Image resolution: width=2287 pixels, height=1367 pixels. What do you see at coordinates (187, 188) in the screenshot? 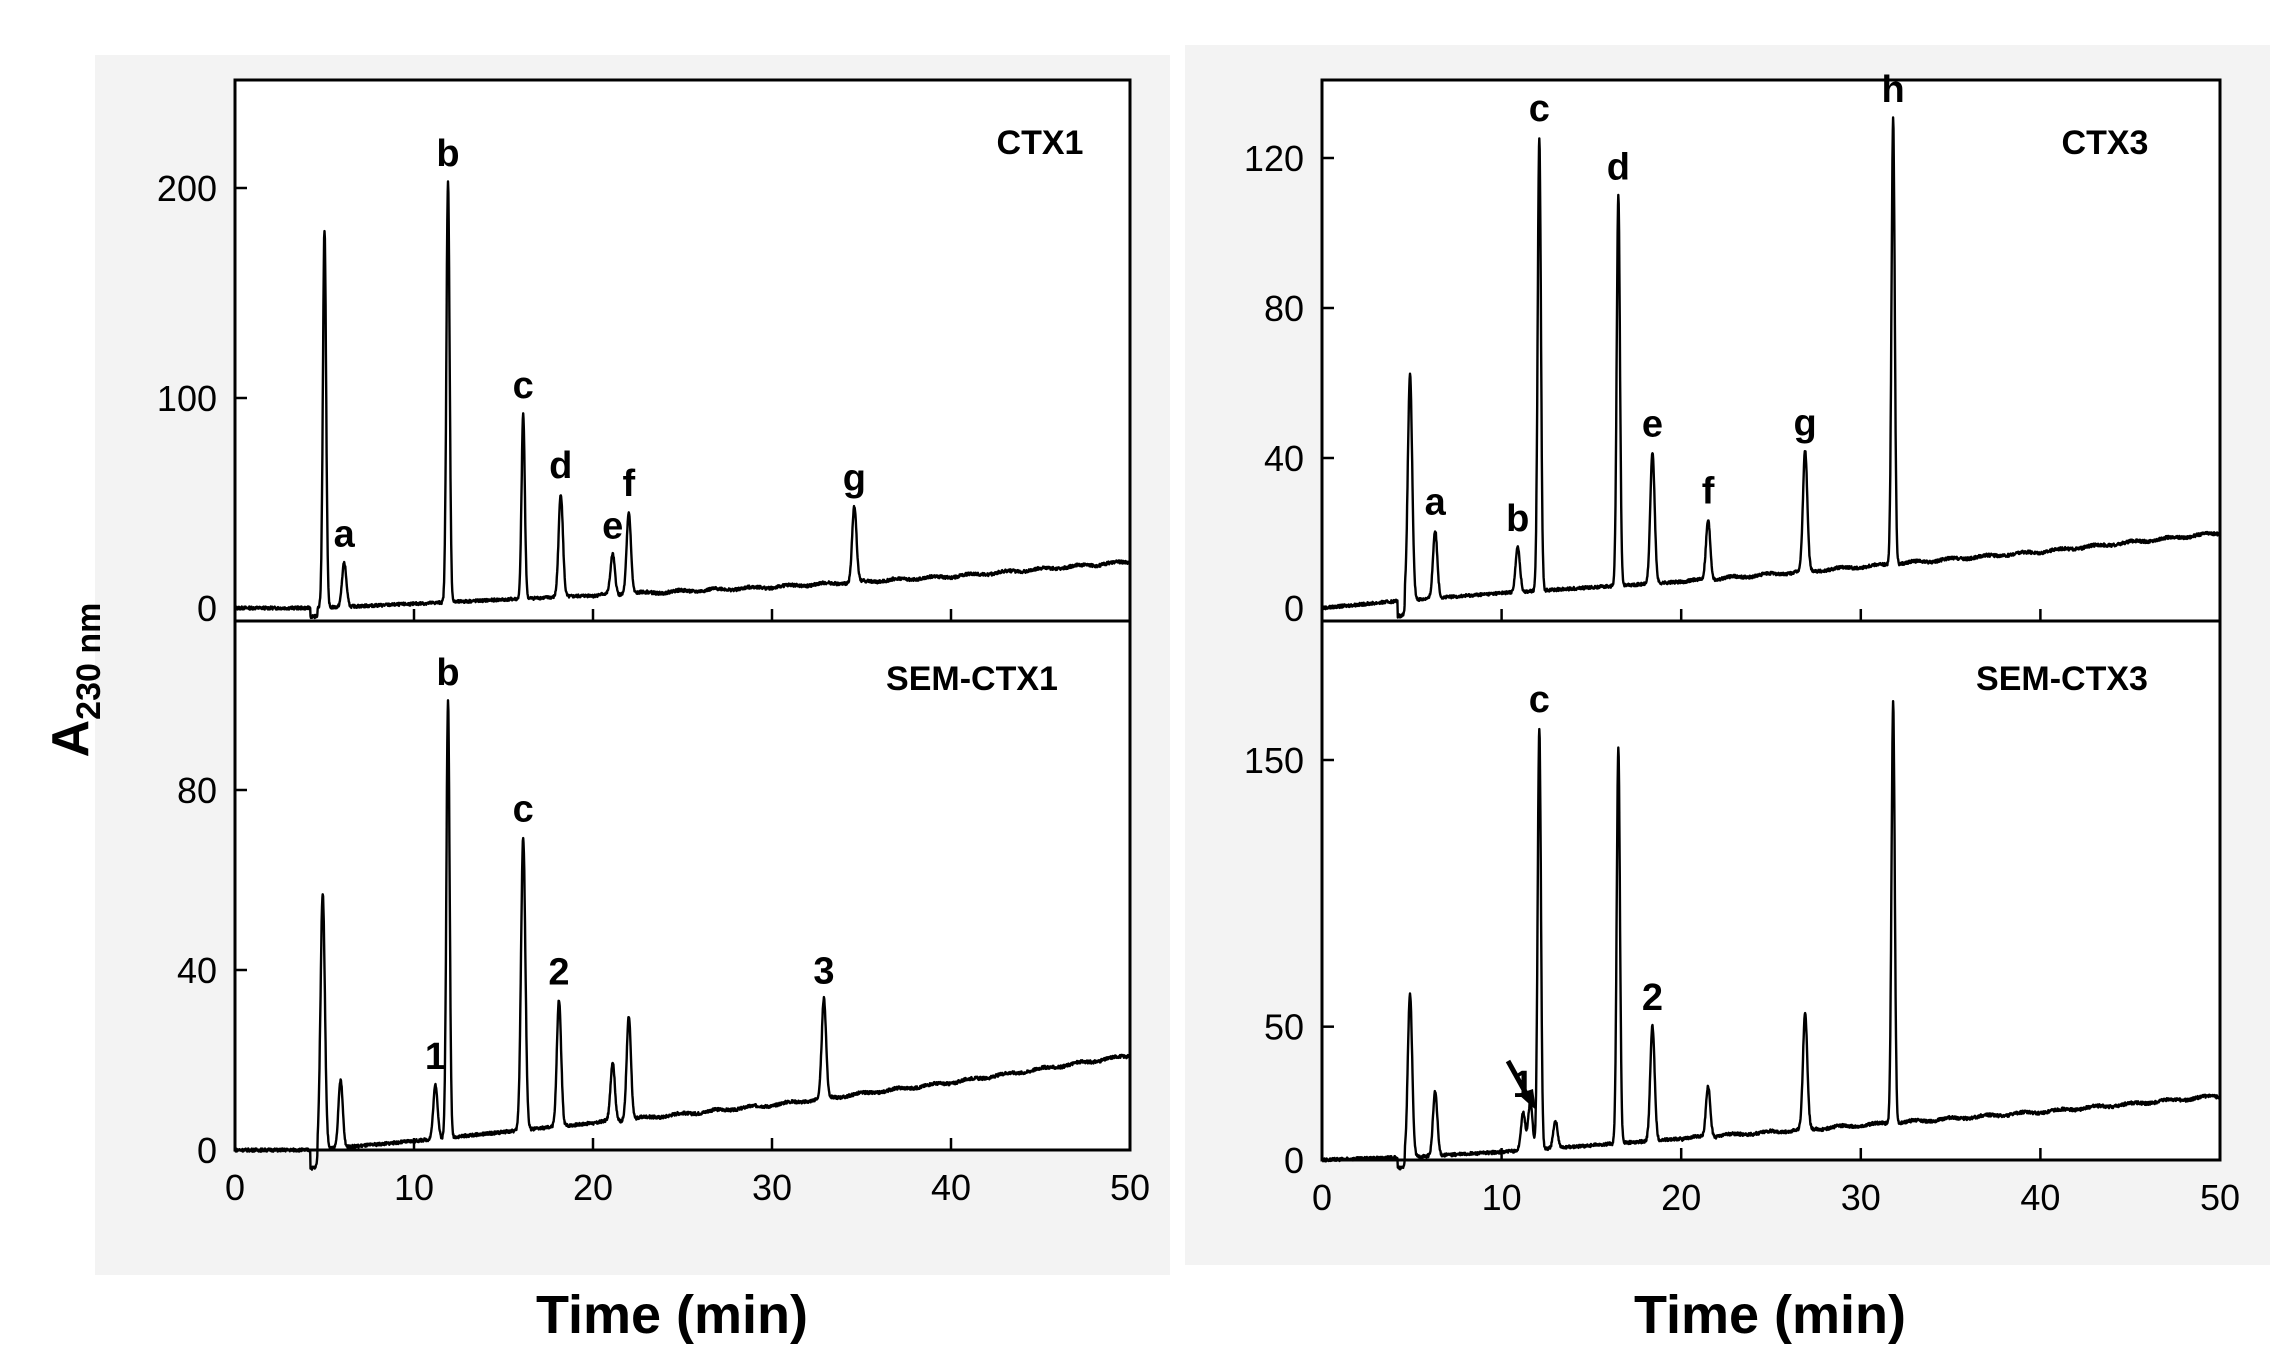
I see `y-tick-label: 200` at bounding box center [187, 188].